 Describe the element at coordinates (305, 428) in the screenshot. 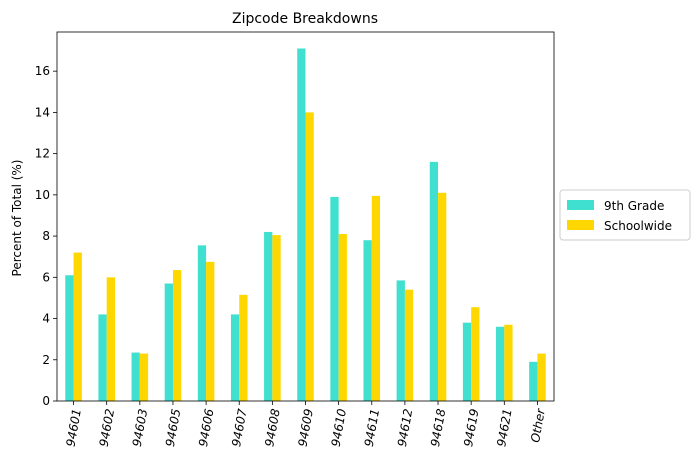

I see `x-tick-label: 94609` at that location.